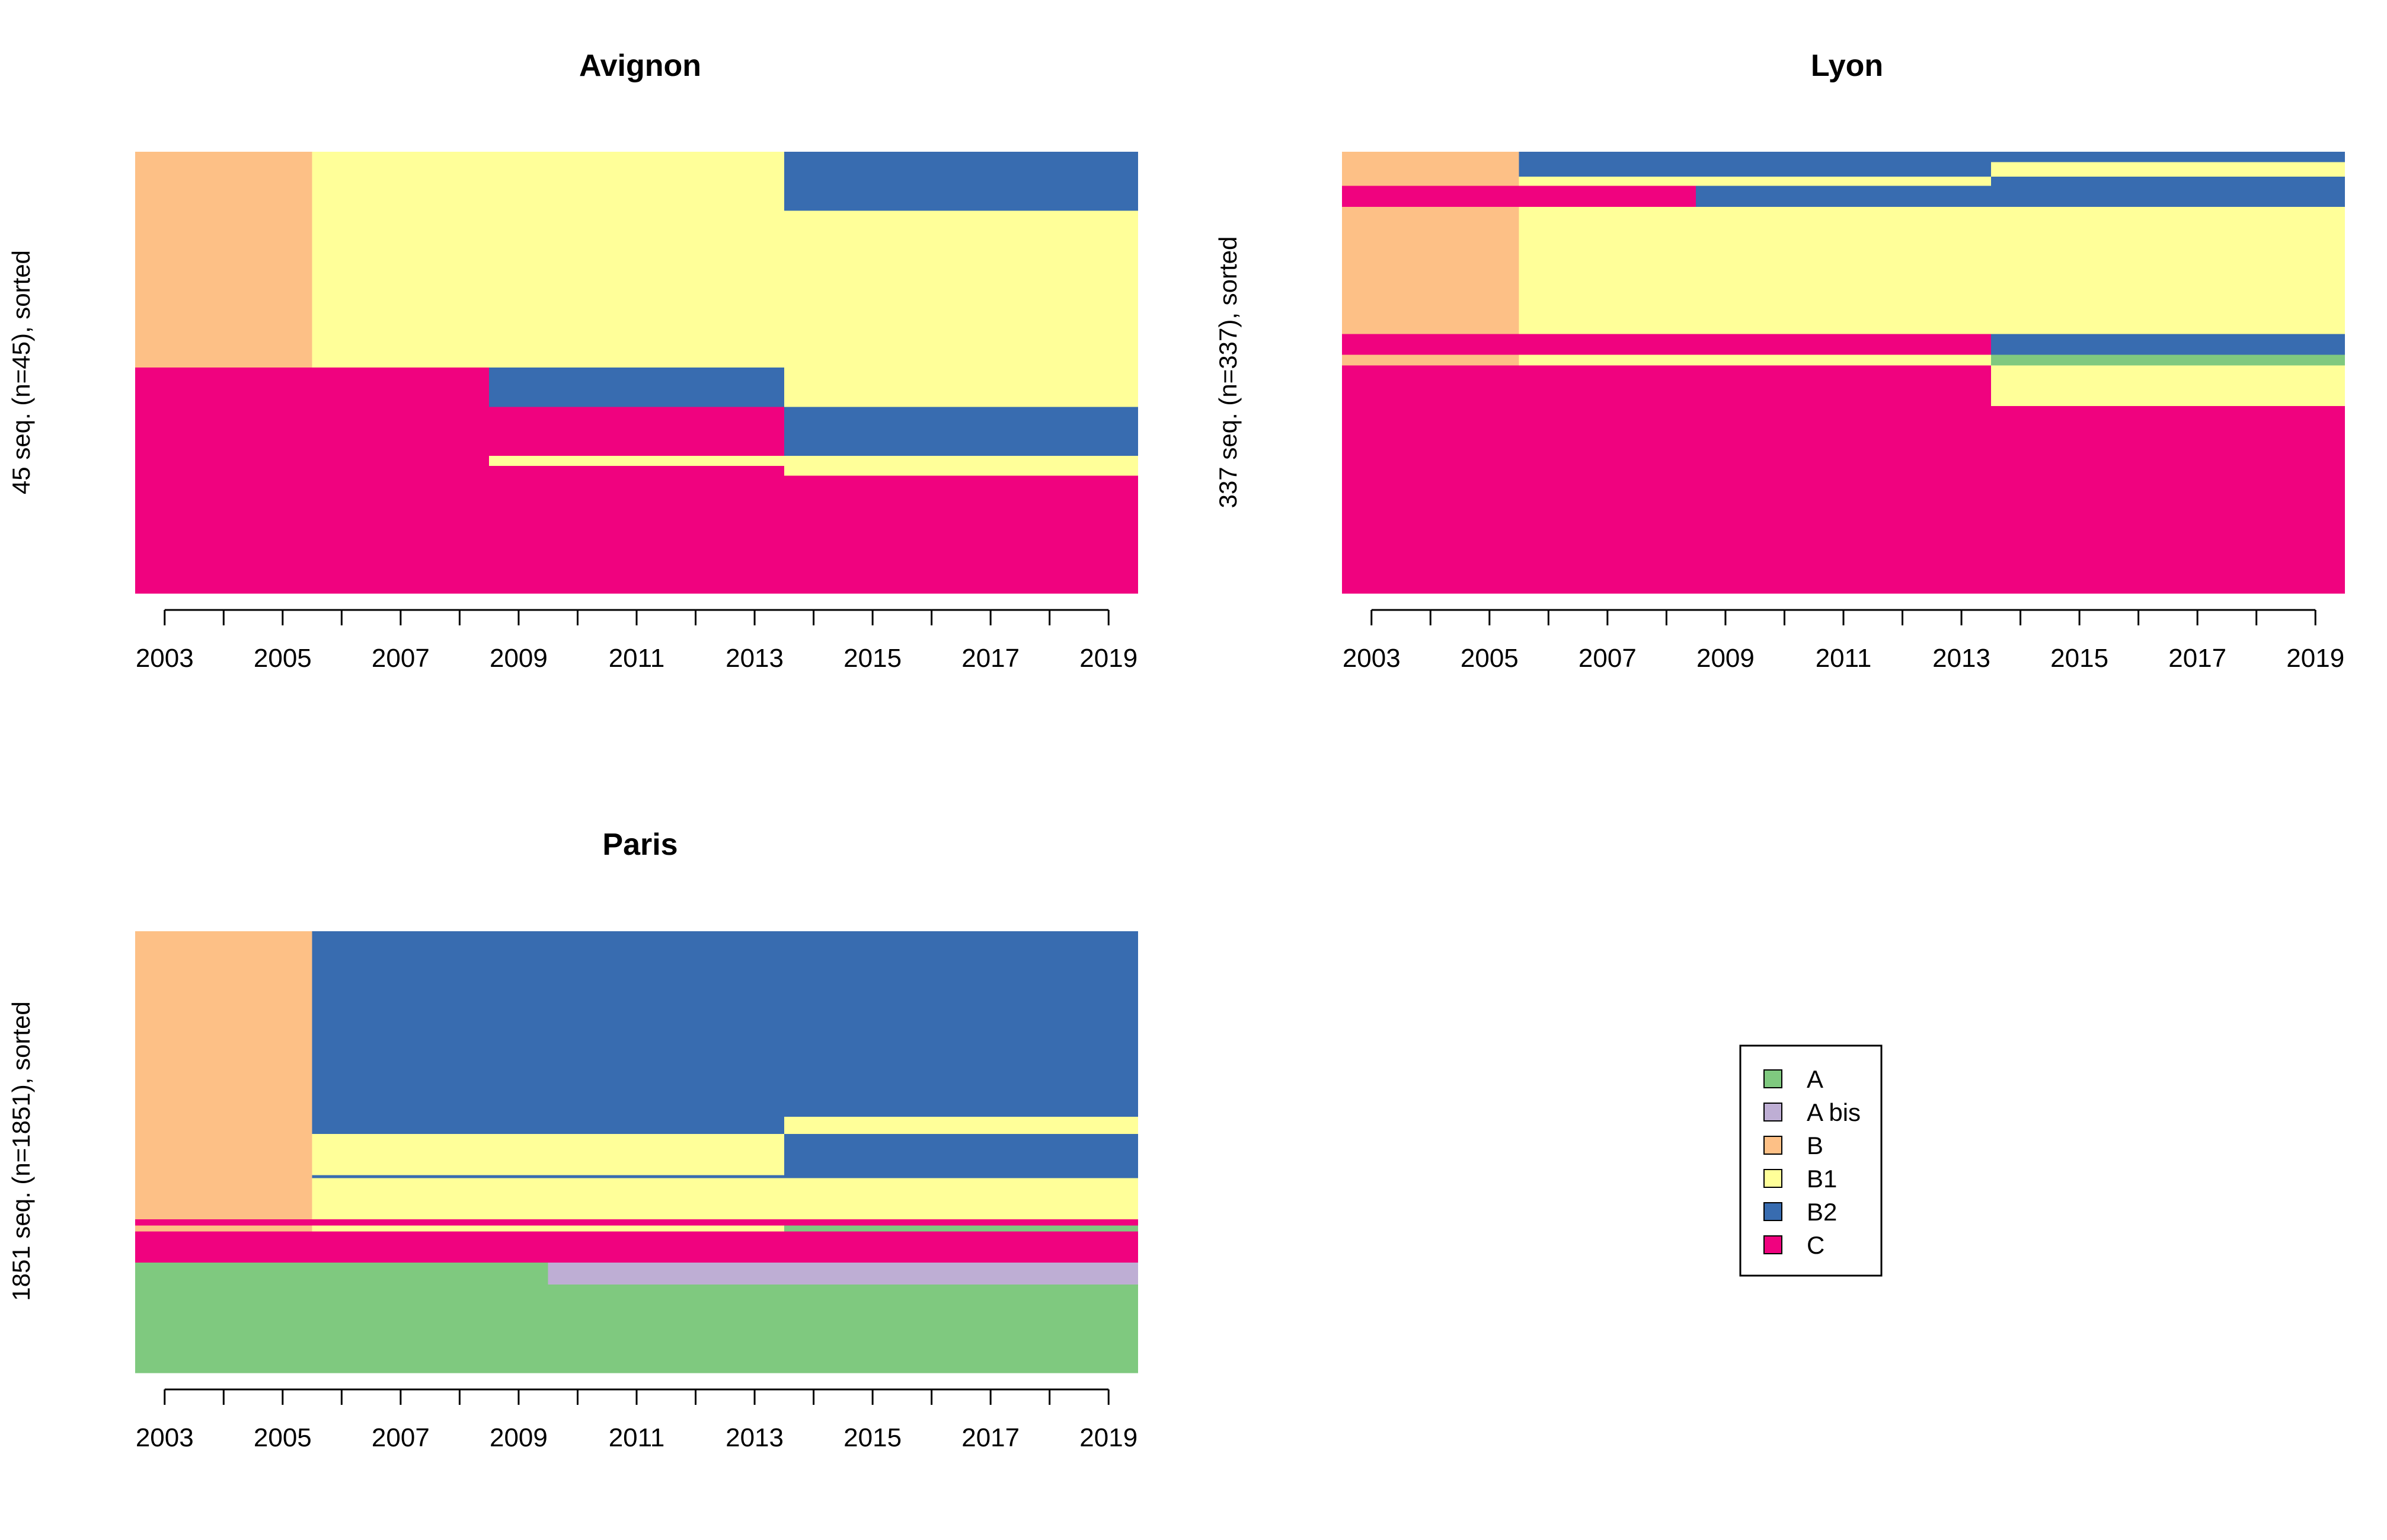 Image resolution: width=2387 pixels, height=1540 pixels. Describe the element at coordinates (21, 372) in the screenshot. I see `y-axis-label: 45 seq. (n=45), sorted` at that location.